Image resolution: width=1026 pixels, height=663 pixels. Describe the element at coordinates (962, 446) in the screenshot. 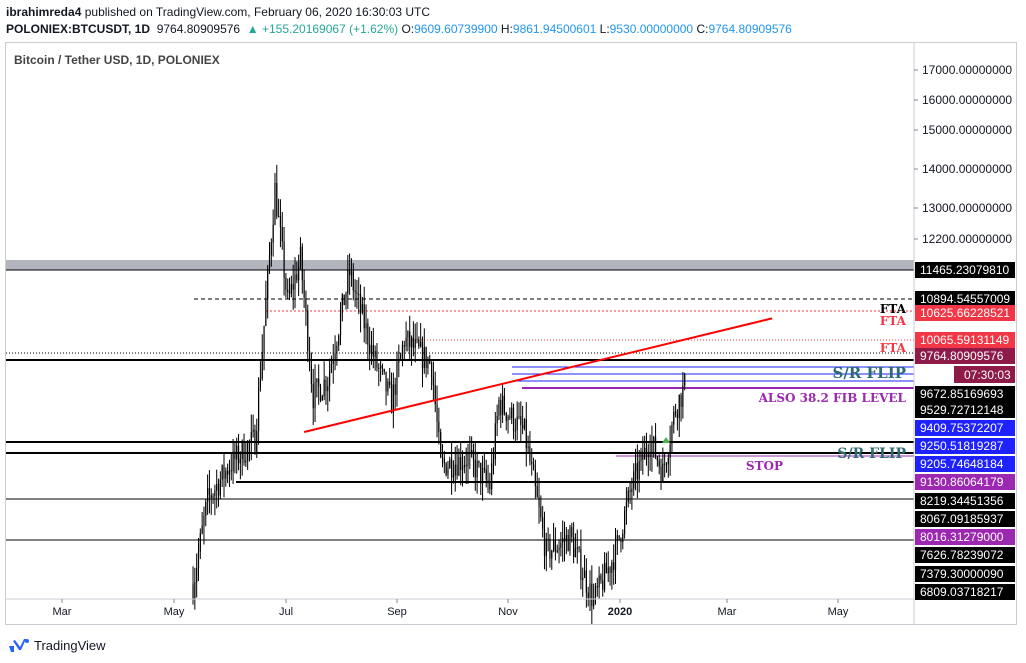

I see `price-level-label: 9250.51819287` at that location.